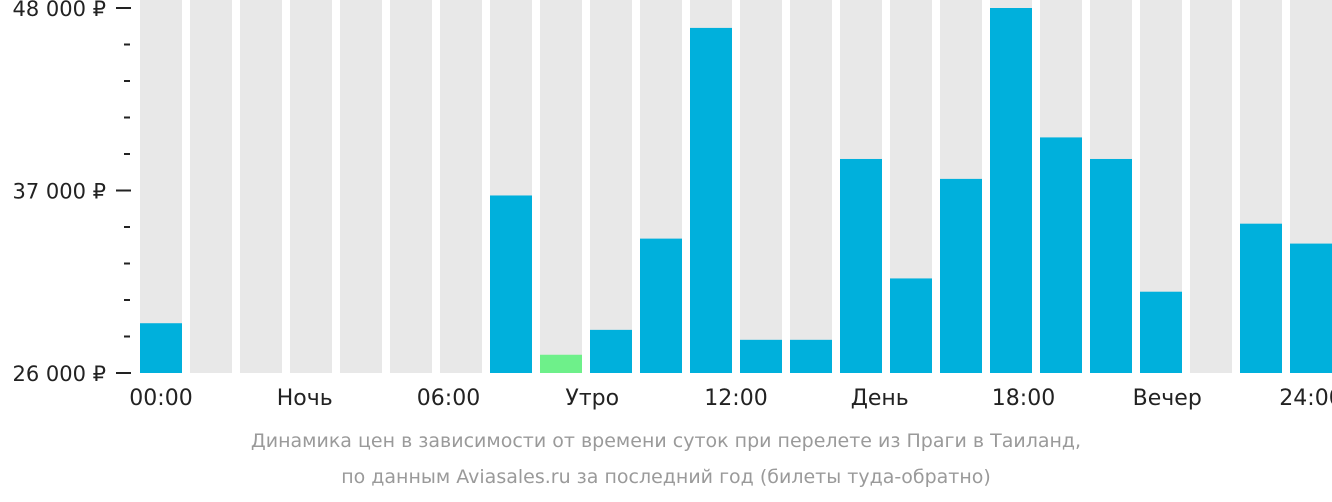 Image resolution: width=1332 pixels, height=502 pixels. Describe the element at coordinates (305, 398) in the screenshot. I see `x-tick-label: Ночь` at that location.